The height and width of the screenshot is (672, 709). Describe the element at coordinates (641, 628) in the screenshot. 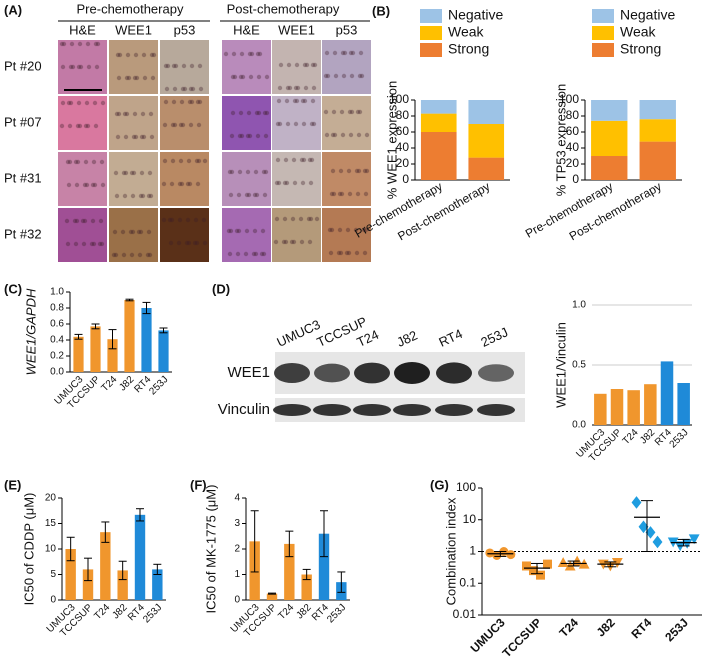

I see `x-tick-label: RT4` at that location.